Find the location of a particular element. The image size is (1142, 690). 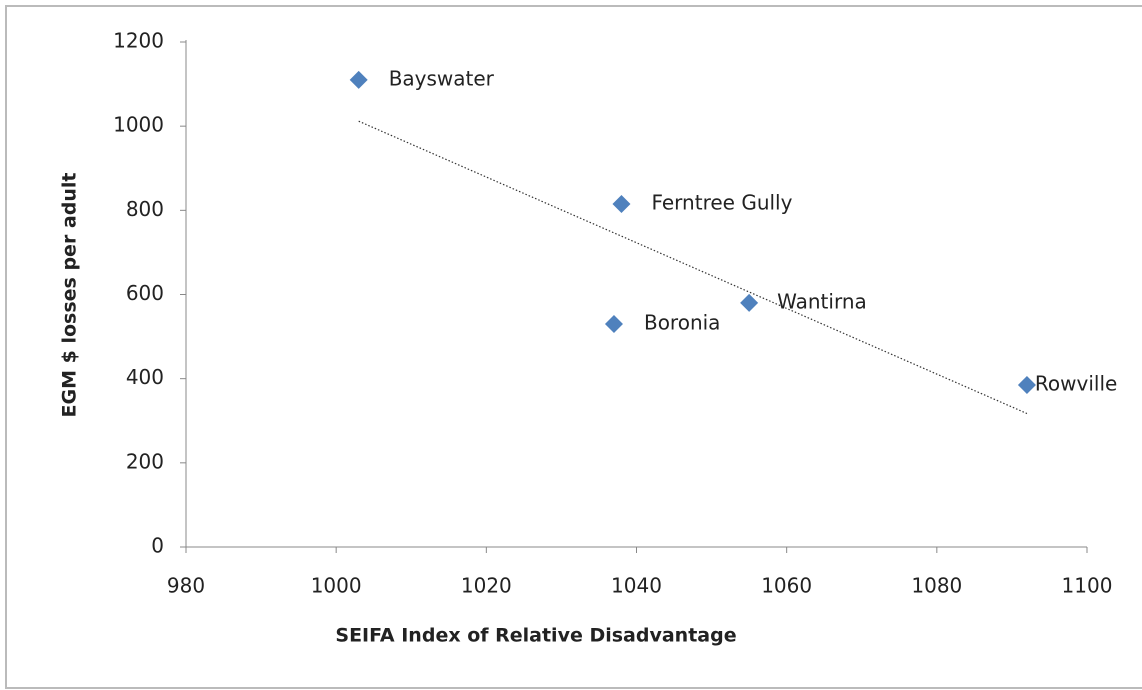

x-tick-label: 980 is located at coordinates (186, 586).